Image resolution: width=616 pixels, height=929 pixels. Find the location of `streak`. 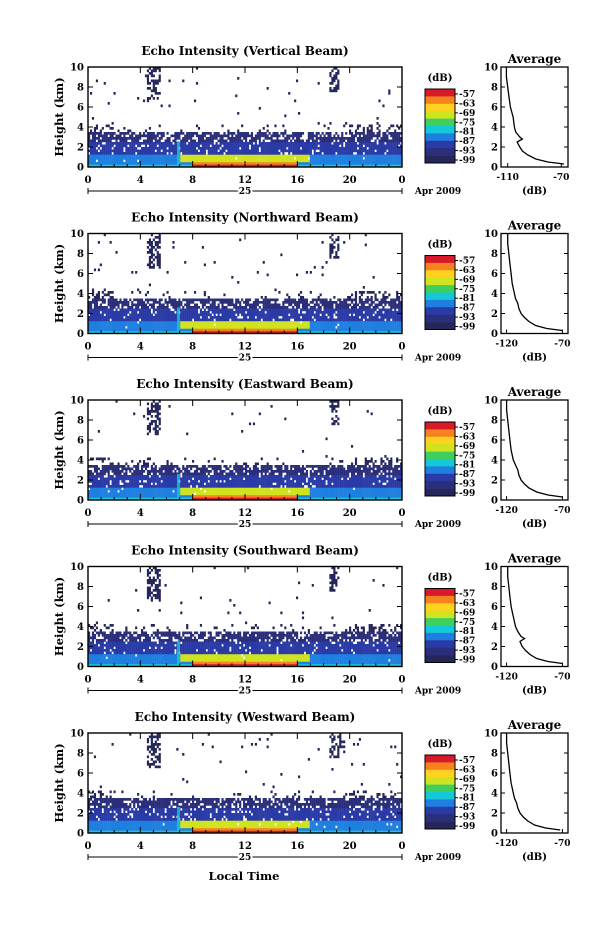

streak is located at coordinates (178, 654).